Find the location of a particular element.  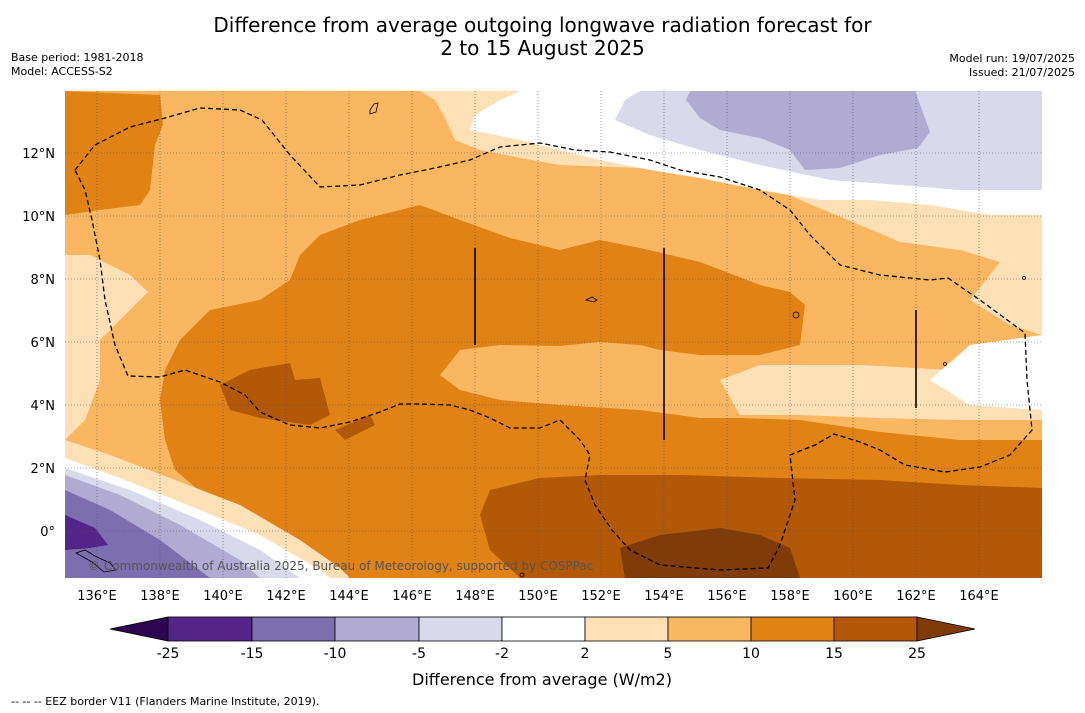

base-period: Base period: 1981-2018 is located at coordinates (77, 57).